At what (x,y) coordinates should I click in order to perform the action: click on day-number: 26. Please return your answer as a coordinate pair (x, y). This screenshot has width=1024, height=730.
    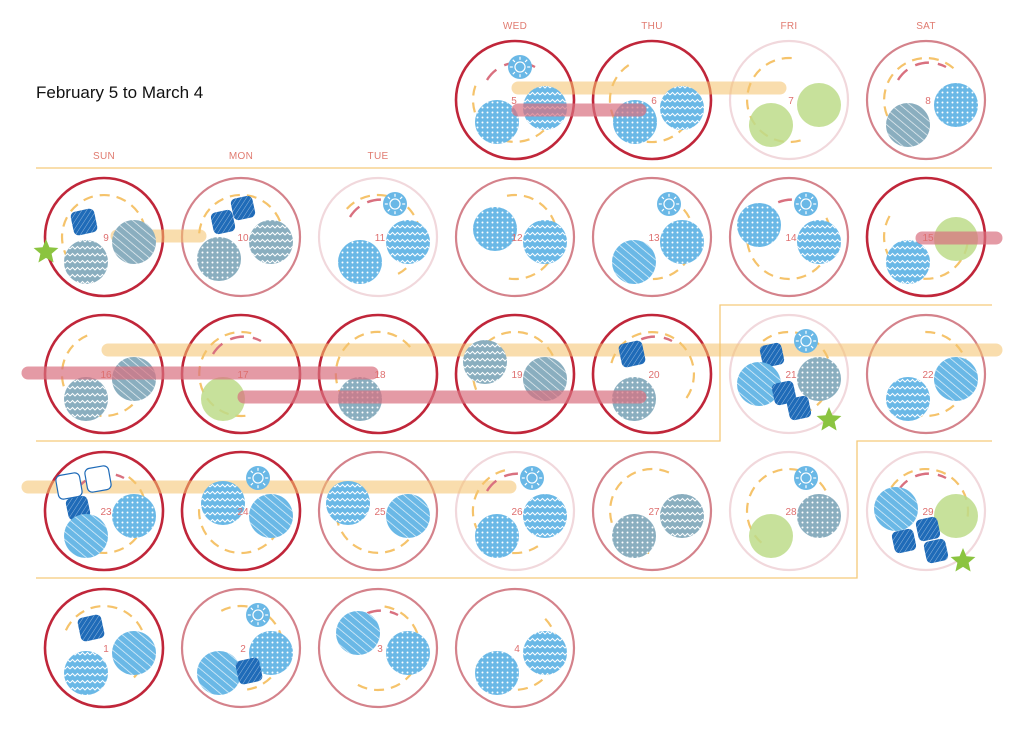
    Looking at the image, I should click on (517, 512).